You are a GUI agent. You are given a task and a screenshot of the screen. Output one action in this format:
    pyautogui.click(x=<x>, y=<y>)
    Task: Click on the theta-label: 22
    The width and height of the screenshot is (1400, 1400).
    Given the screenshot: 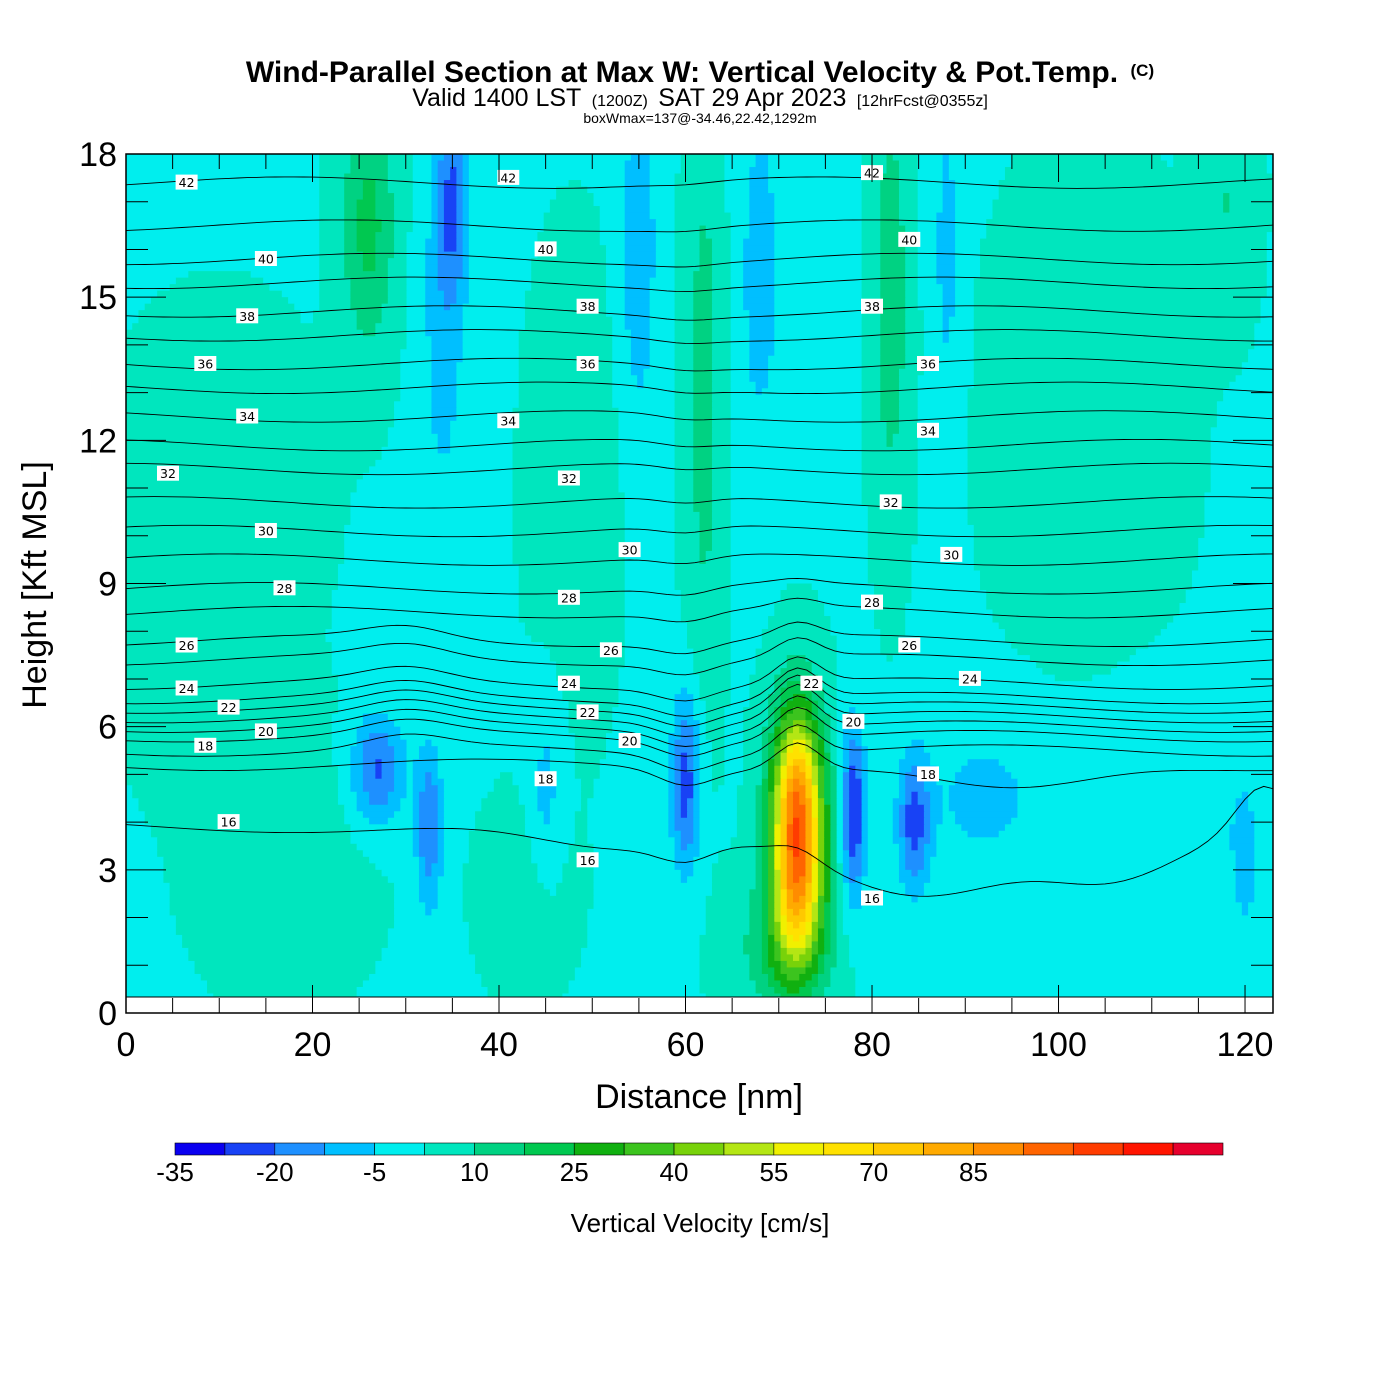 What is the action you would take?
    pyautogui.click(x=228, y=707)
    